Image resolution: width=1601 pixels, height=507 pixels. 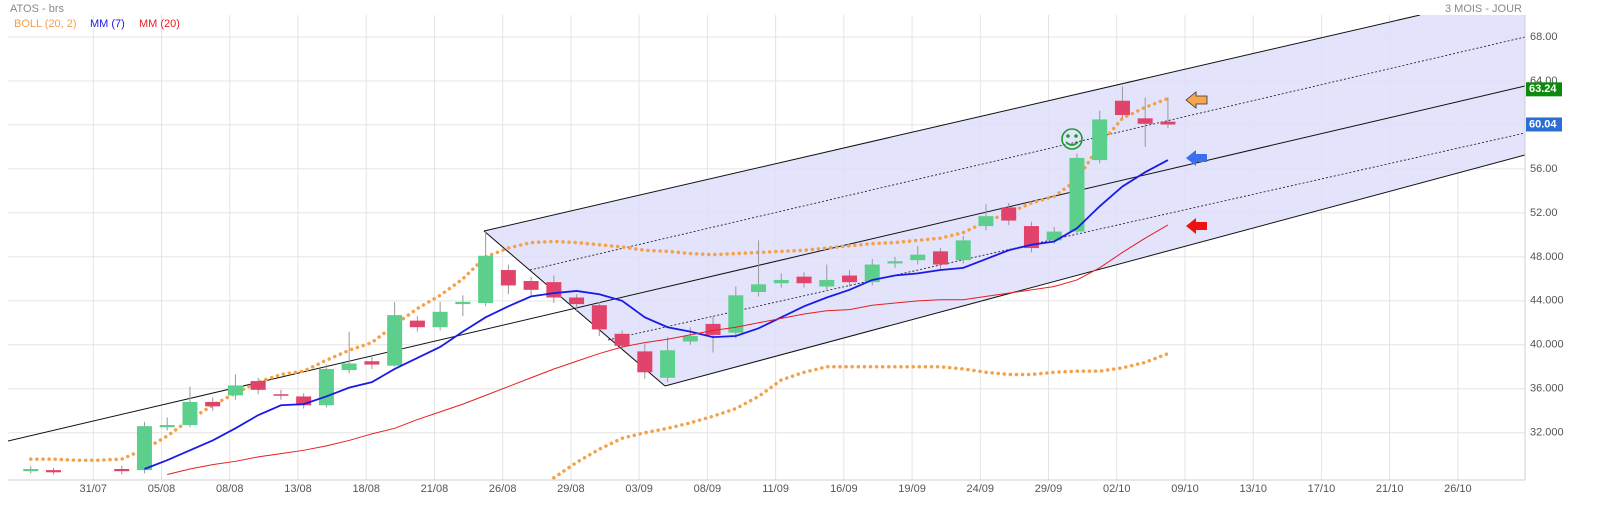 I want to click on x-tick-label: 09/10, so click(x=1185, y=489).